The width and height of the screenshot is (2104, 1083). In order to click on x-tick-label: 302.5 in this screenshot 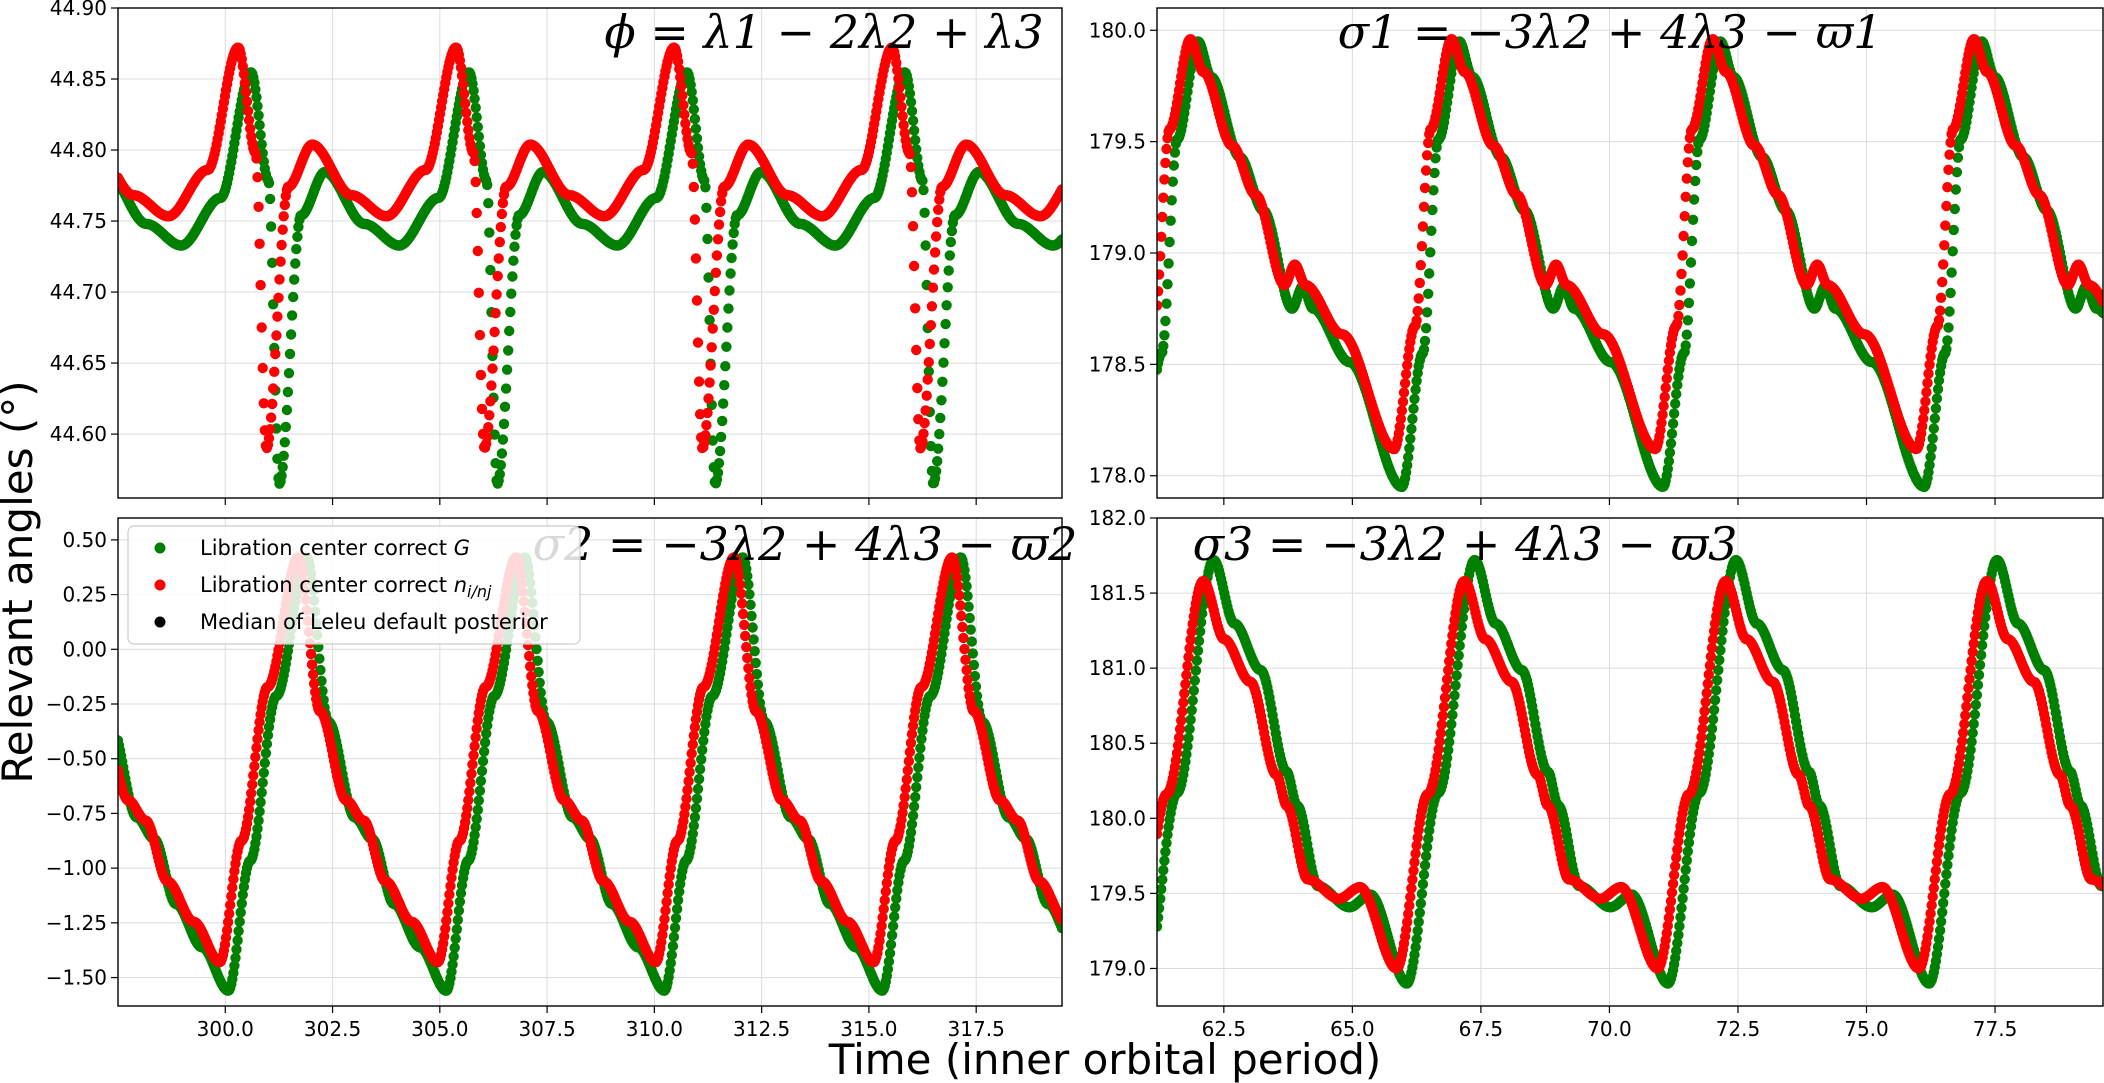, I will do `click(332, 1029)`.